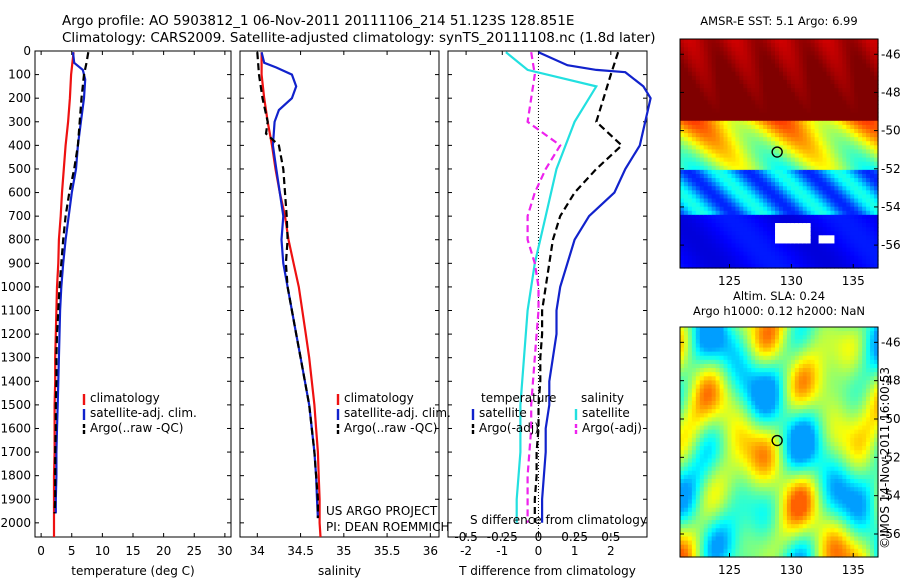 This screenshot has width=900, height=580. I want to click on y-tick-label: 1200, so click(15, 334).